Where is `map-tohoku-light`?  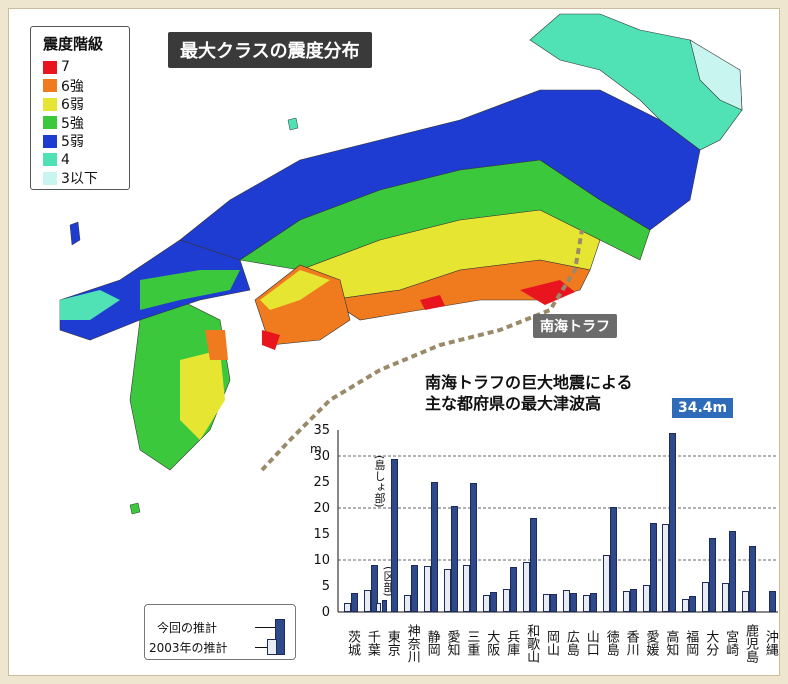
map-tohoku-light is located at coordinates (716, 75).